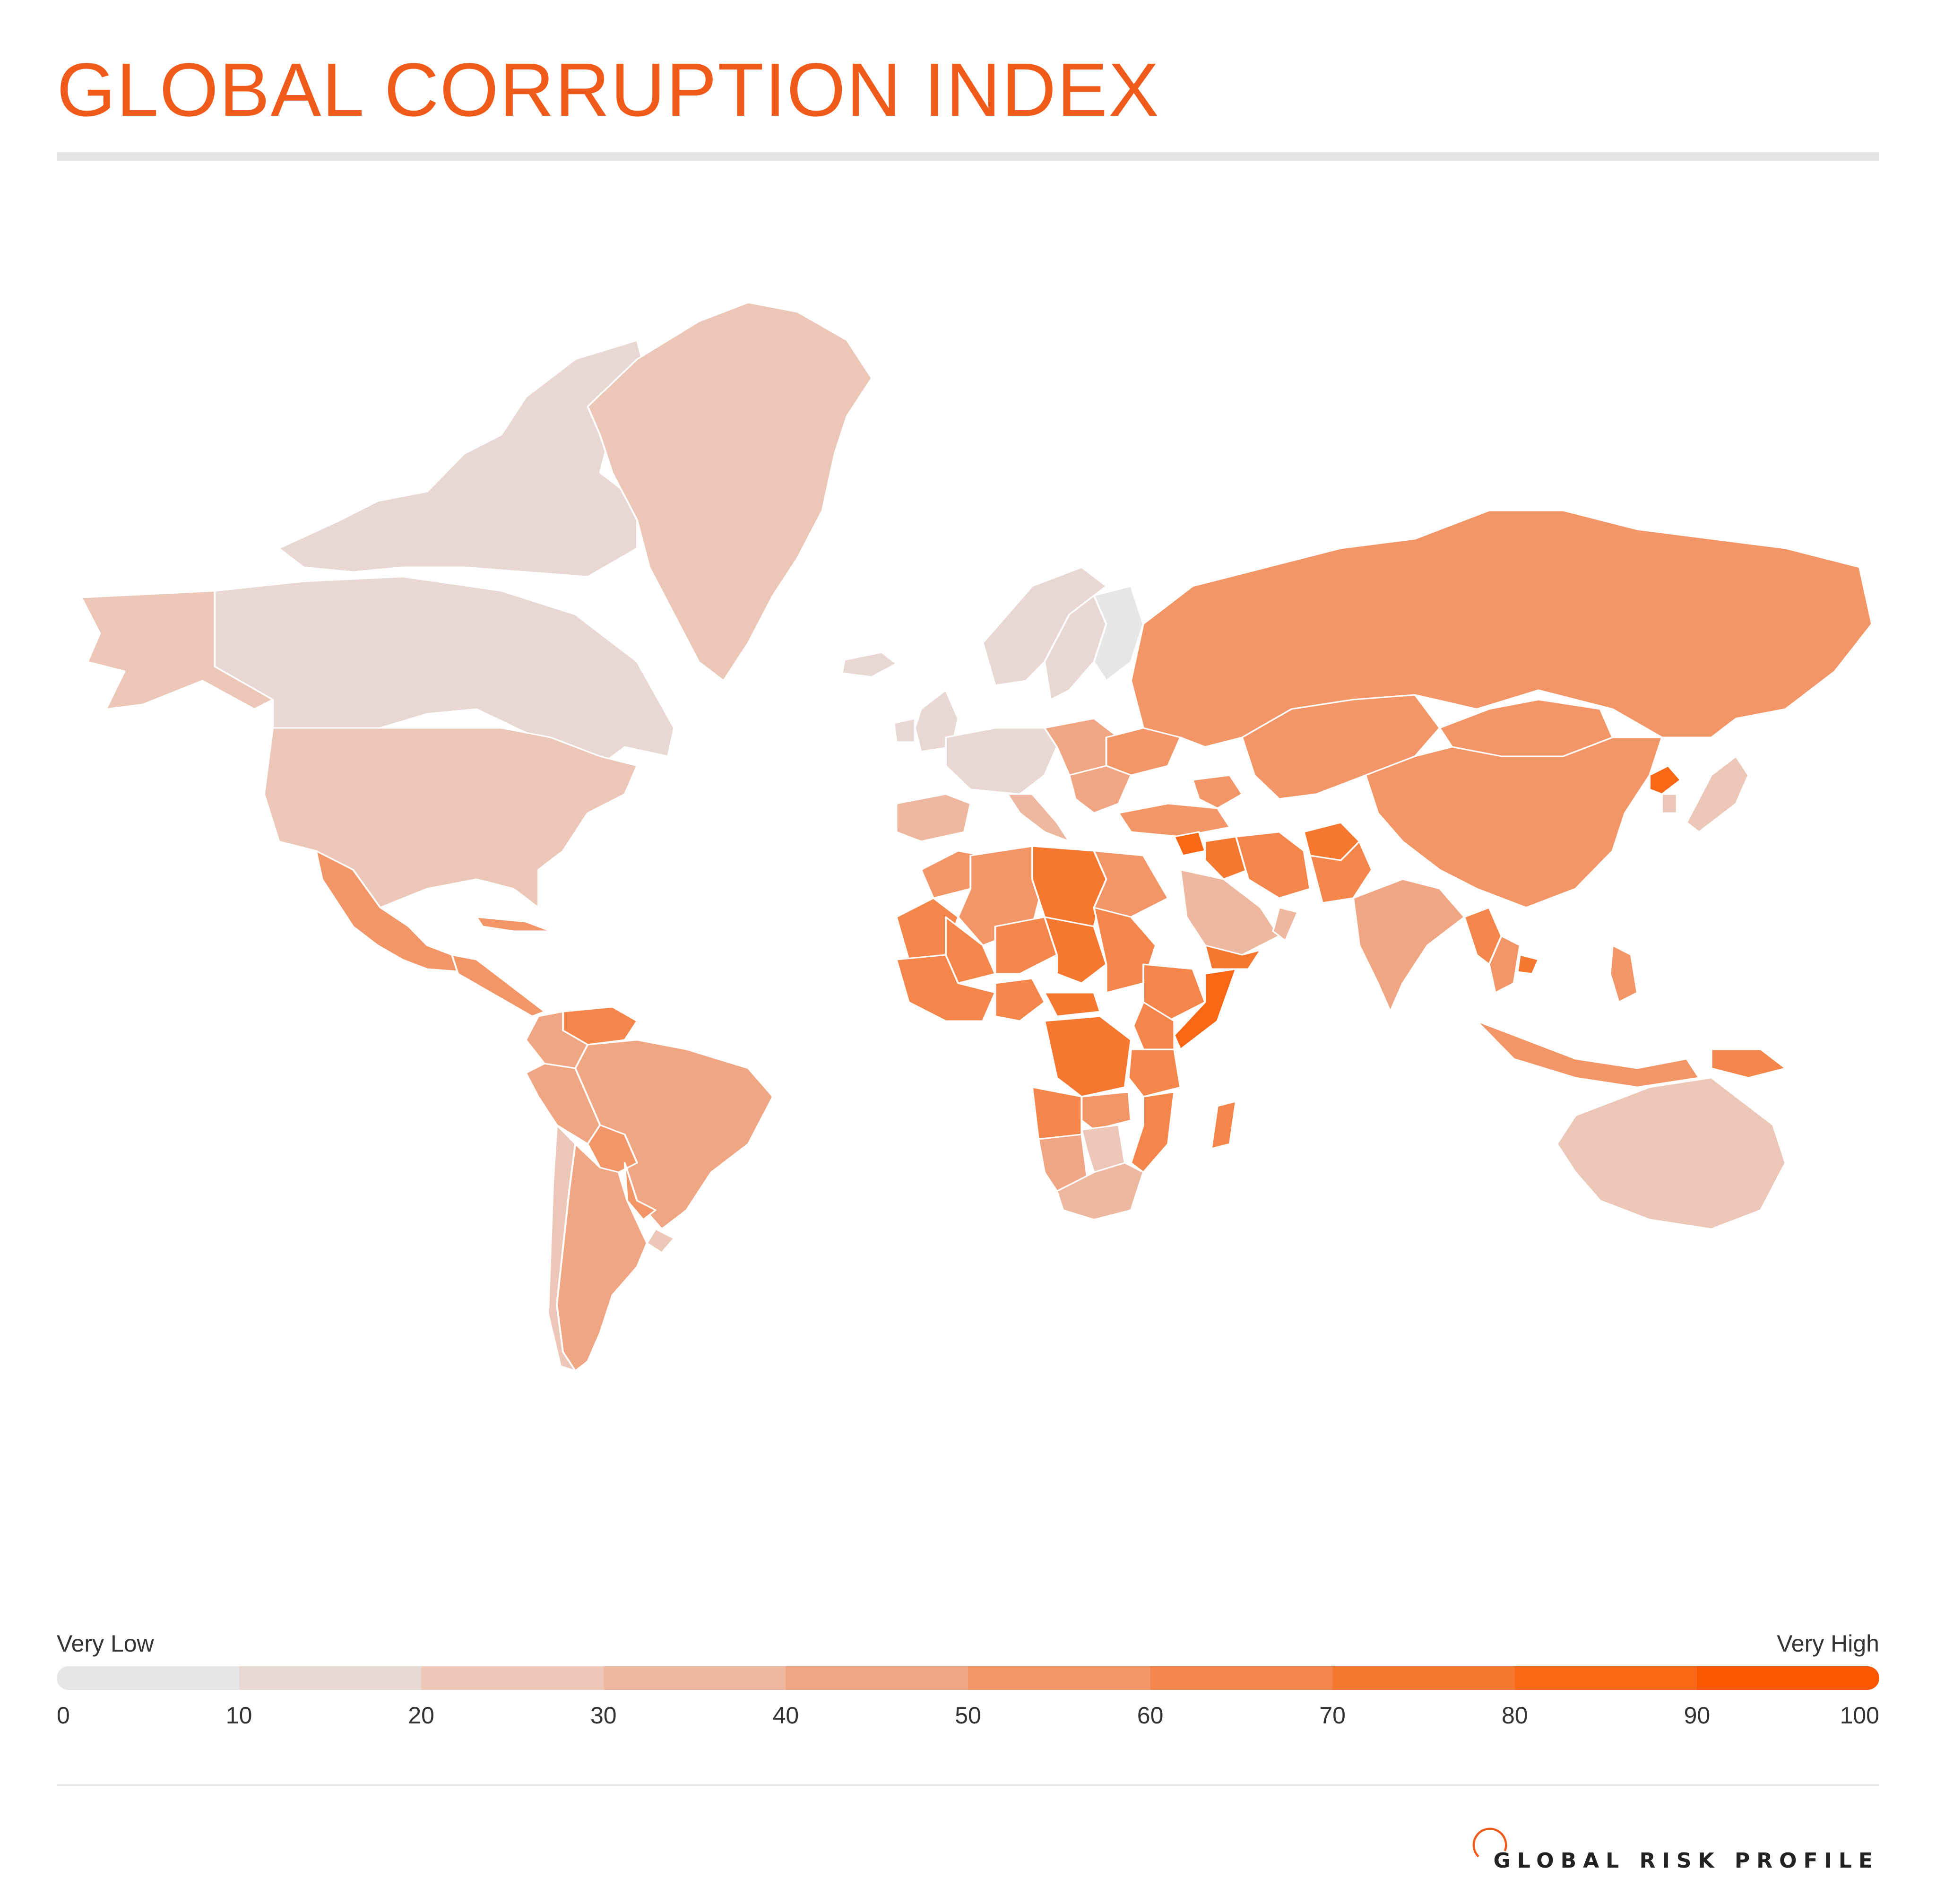  Describe the element at coordinates (1514, 1715) in the screenshot. I see `legend-tick-label: 80` at that location.